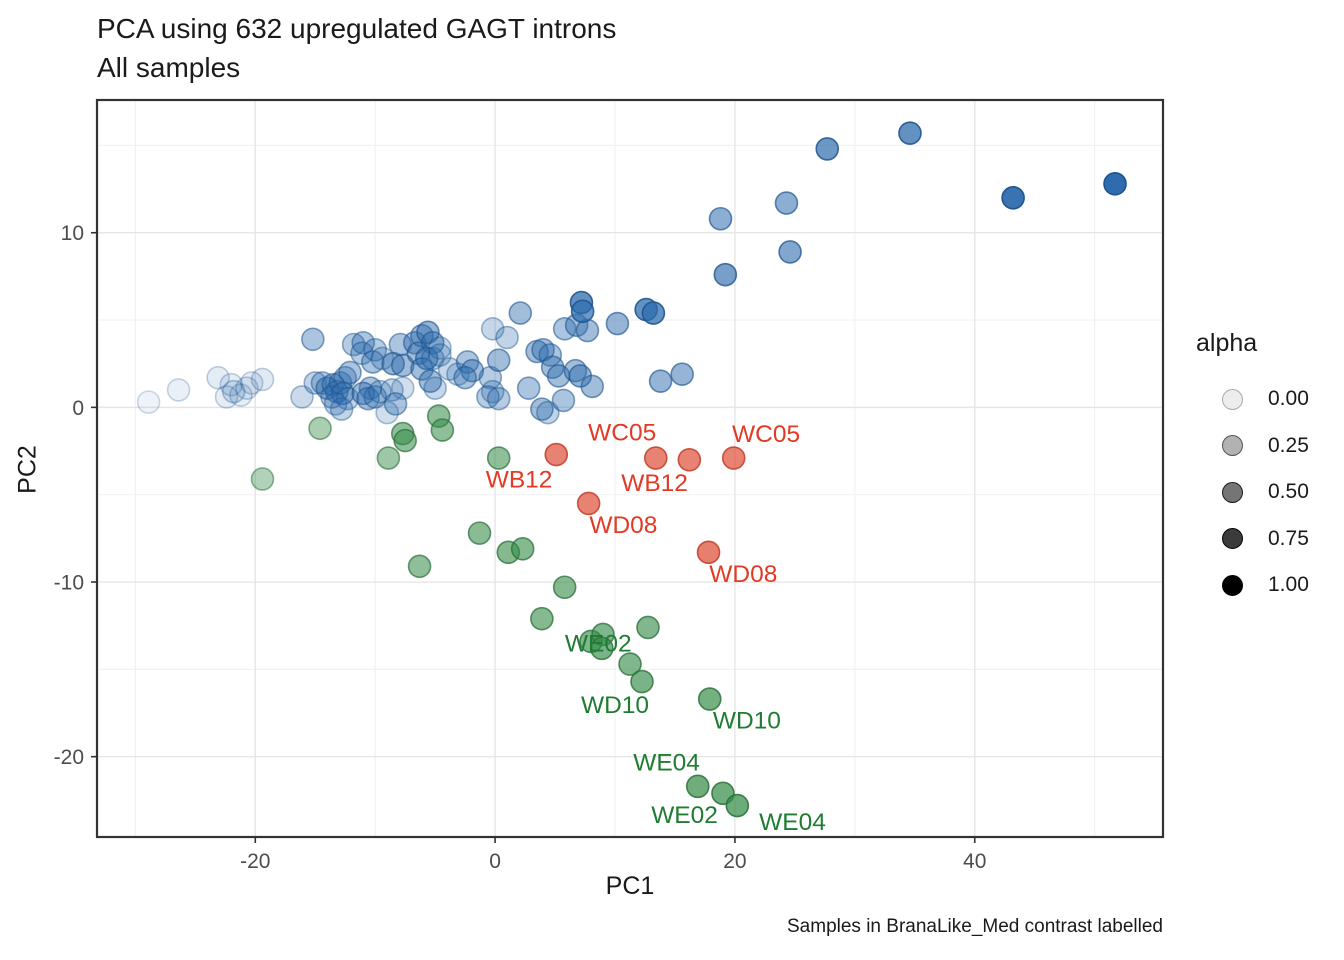 The image size is (1344, 960). What do you see at coordinates (1252, 585) in the screenshot?
I see `legend-item: 1.00` at bounding box center [1252, 585].